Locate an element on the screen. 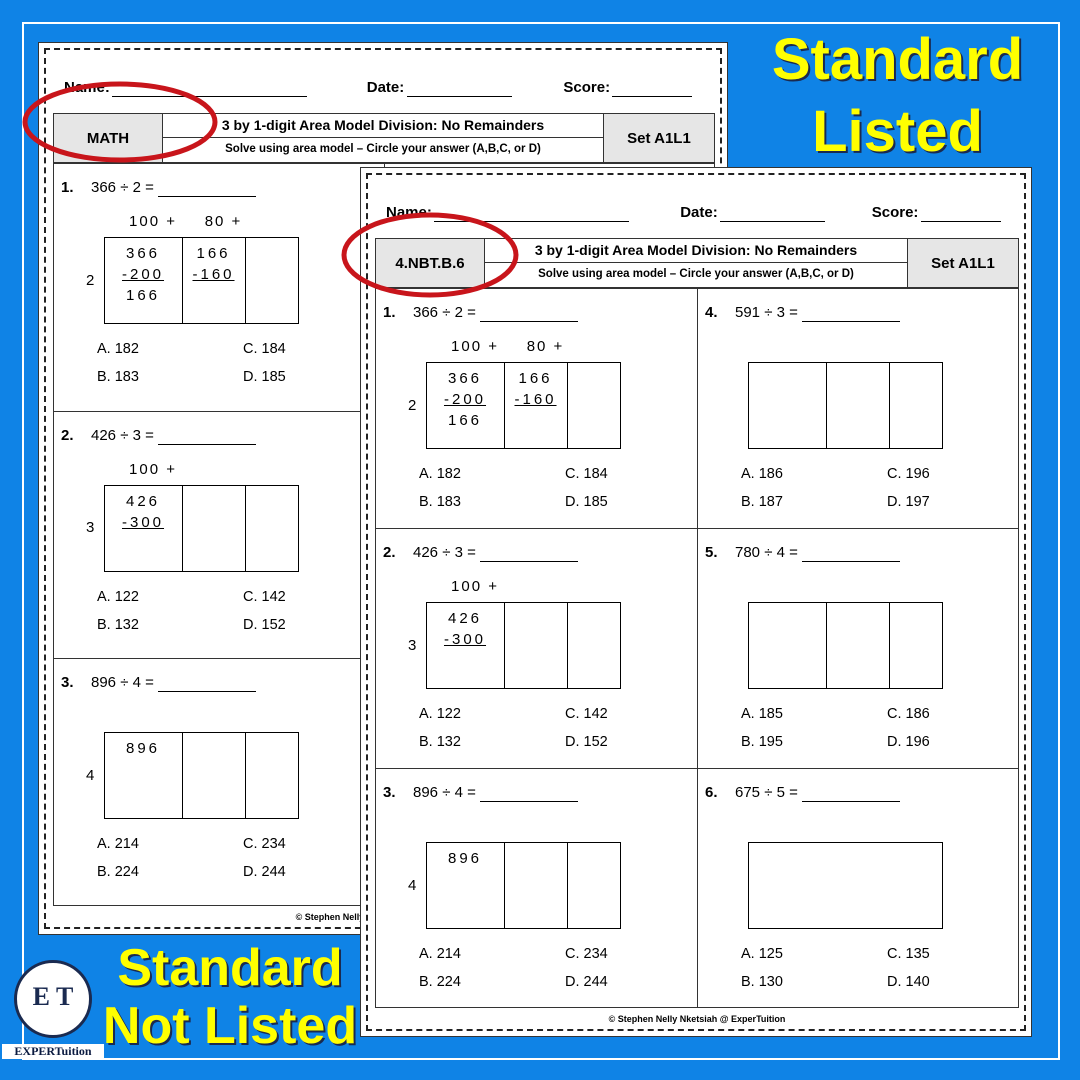 The height and width of the screenshot is (1080, 1080). problem-expression: 896 ÷ 4 = is located at coordinates (444, 792).